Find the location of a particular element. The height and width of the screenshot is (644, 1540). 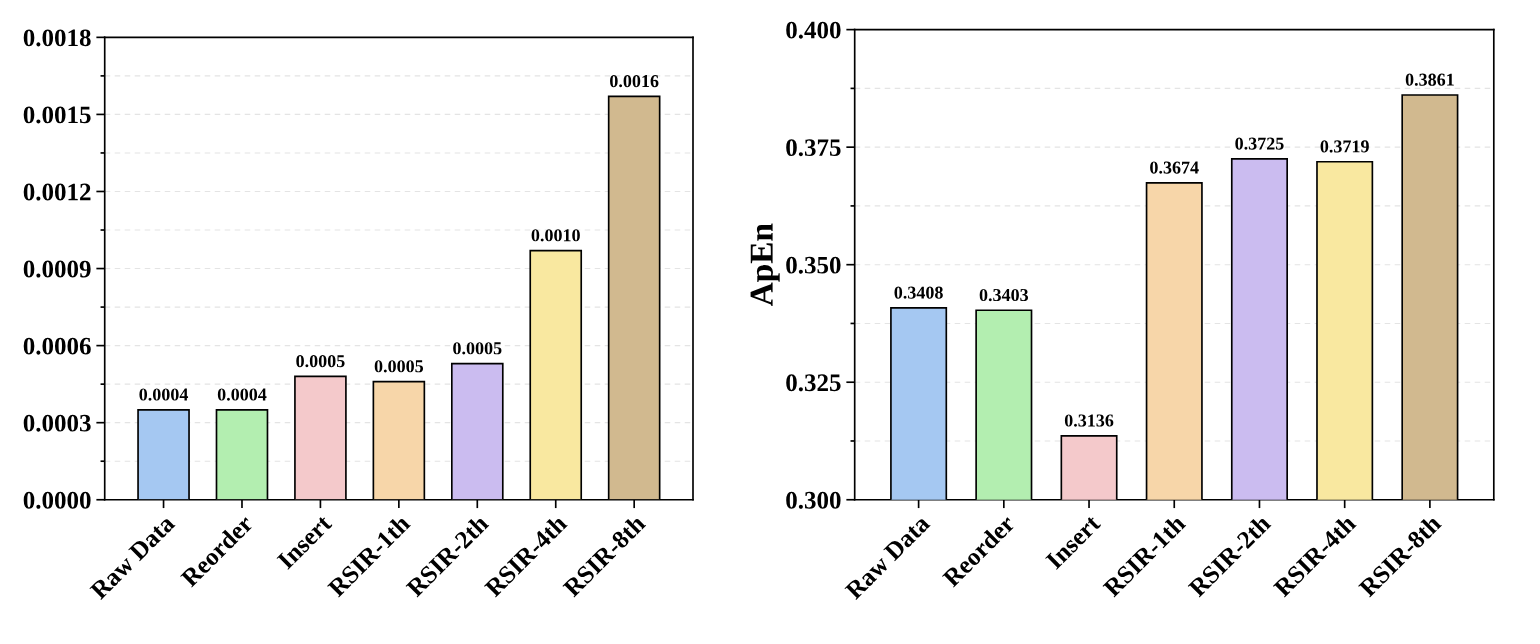

y-tick-label: 0.0018 is located at coordinates (57, 38).